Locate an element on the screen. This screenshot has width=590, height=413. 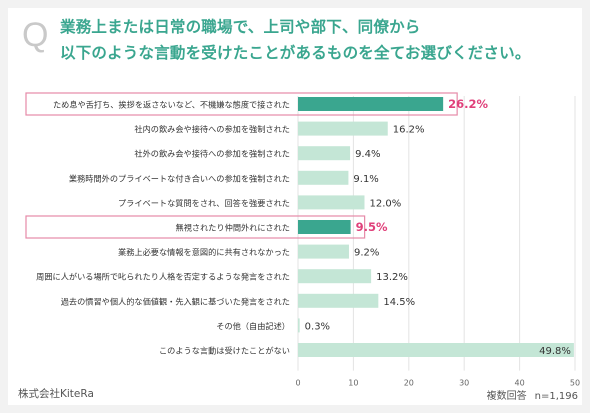
sample-size: n=1,196 is located at coordinates (556, 396).